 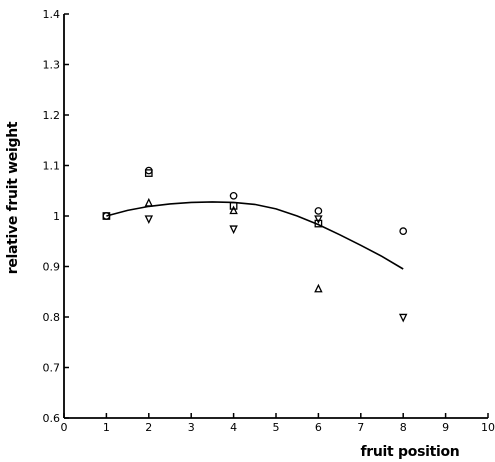 What do you see at coordinates (403, 427) in the screenshot?
I see `x-tick-label: 8` at bounding box center [403, 427].